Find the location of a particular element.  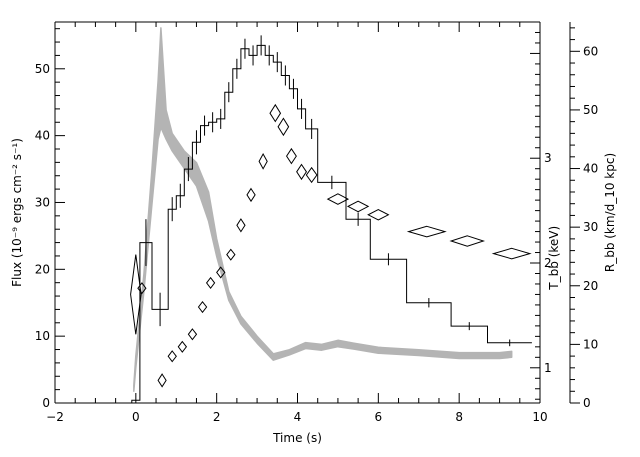

y-tick-label: 30 is located at coordinates (42, 202).